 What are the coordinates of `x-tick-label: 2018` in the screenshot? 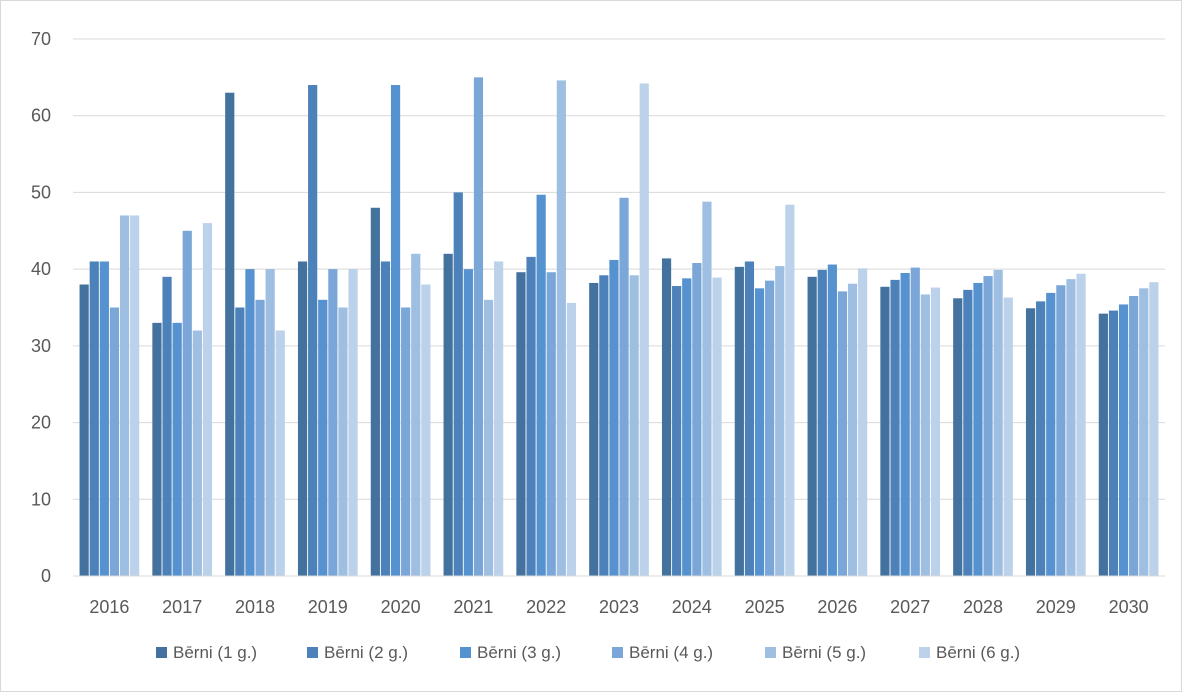 It's located at (255, 607).